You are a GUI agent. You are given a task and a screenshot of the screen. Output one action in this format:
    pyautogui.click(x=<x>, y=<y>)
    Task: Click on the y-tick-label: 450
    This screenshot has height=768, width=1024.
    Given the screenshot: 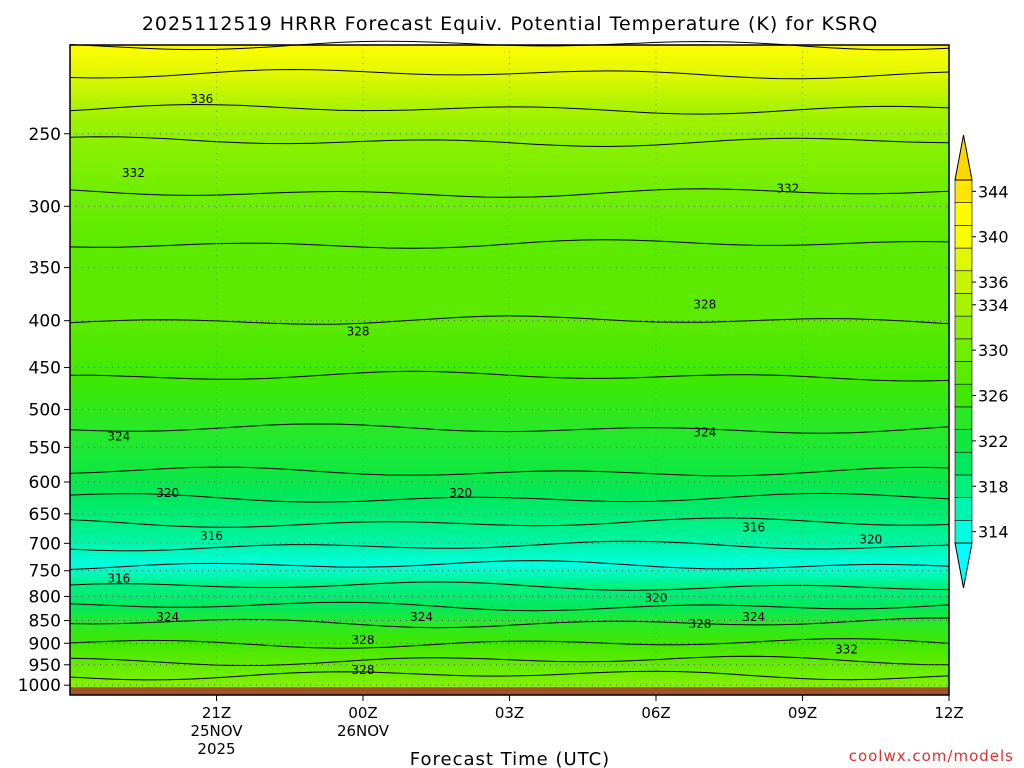 What is the action you would take?
    pyautogui.click(x=45, y=369)
    